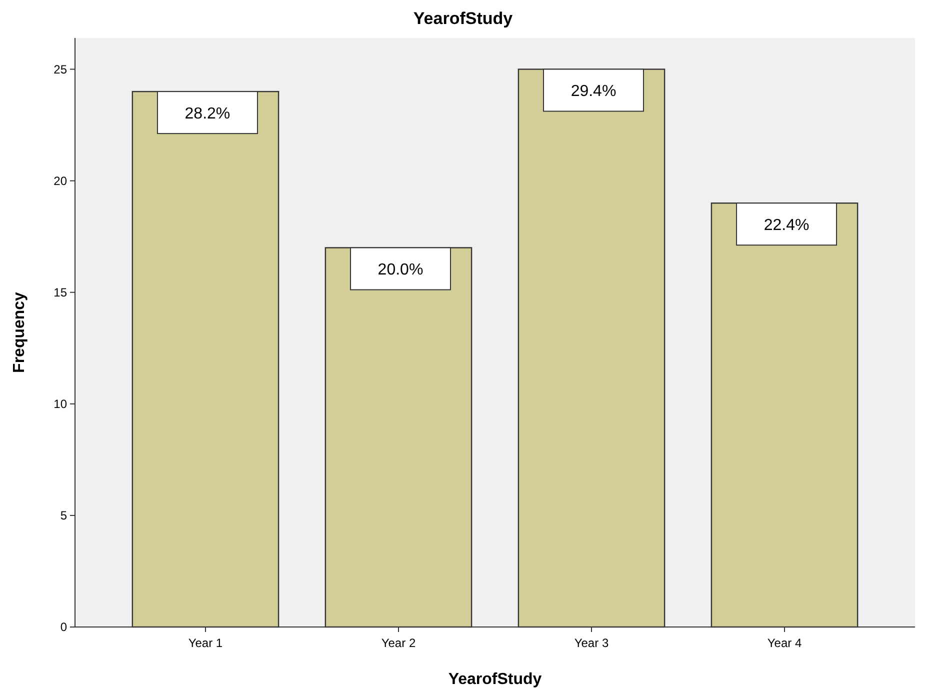 The height and width of the screenshot is (692, 926). What do you see at coordinates (61, 181) in the screenshot?
I see `y-tick-label: 20` at bounding box center [61, 181].